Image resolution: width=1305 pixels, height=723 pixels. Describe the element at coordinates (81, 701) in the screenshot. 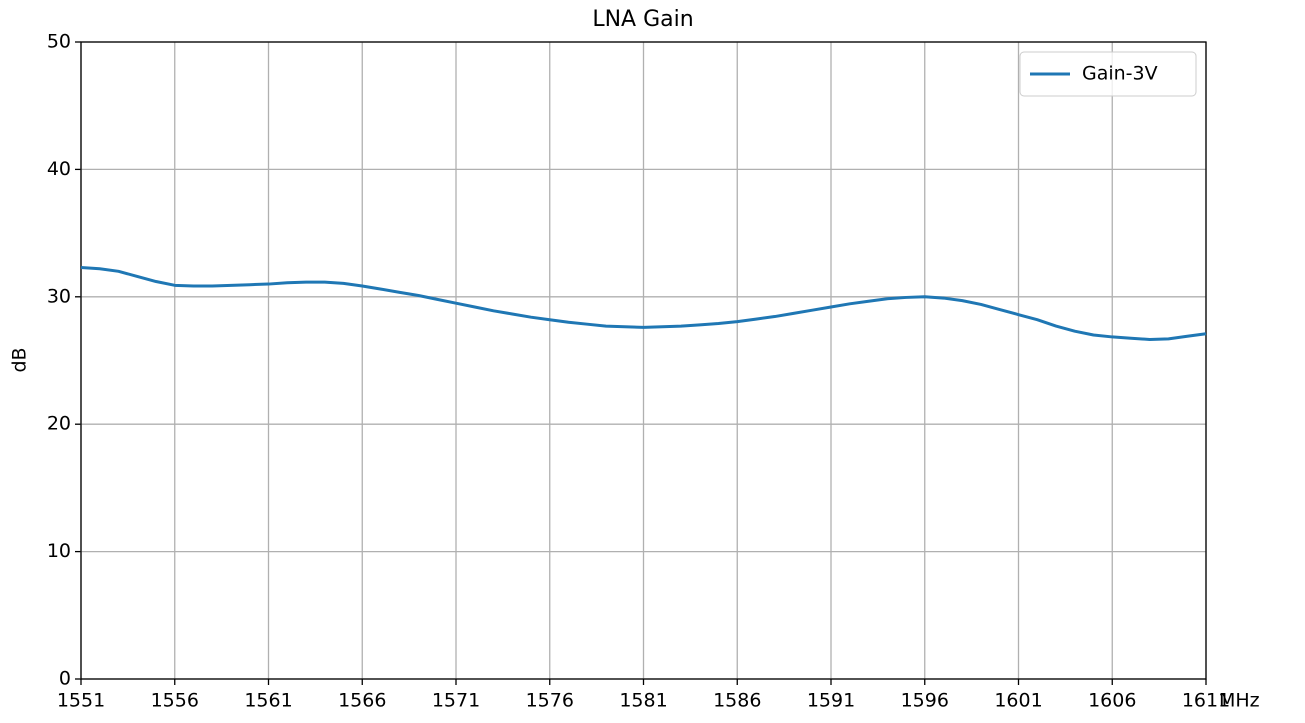

I see `x-tick-label: 1551` at that location.